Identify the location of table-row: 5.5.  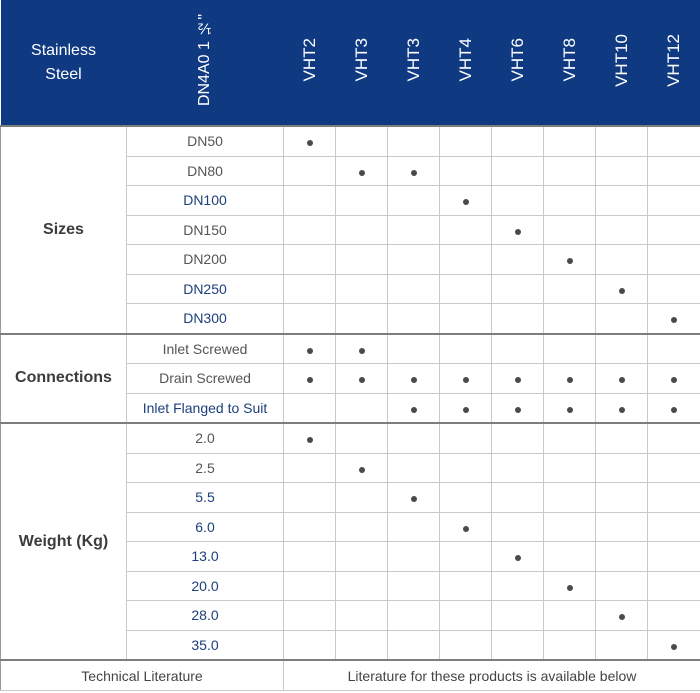
(350, 497).